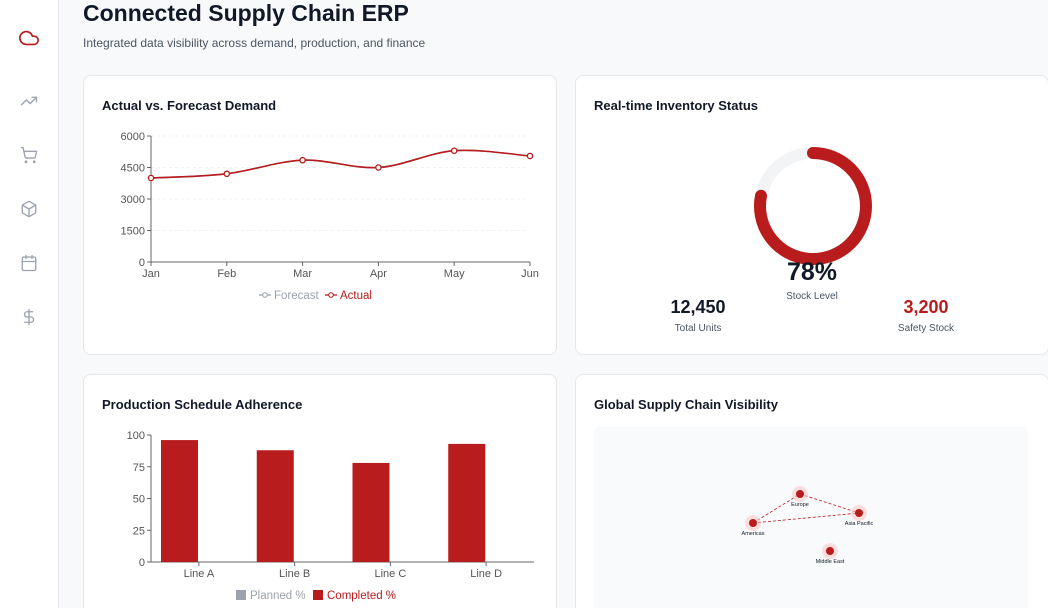 The width and height of the screenshot is (1048, 608). What do you see at coordinates (806, 518) in the screenshot?
I see `route-americas-asia` at bounding box center [806, 518].